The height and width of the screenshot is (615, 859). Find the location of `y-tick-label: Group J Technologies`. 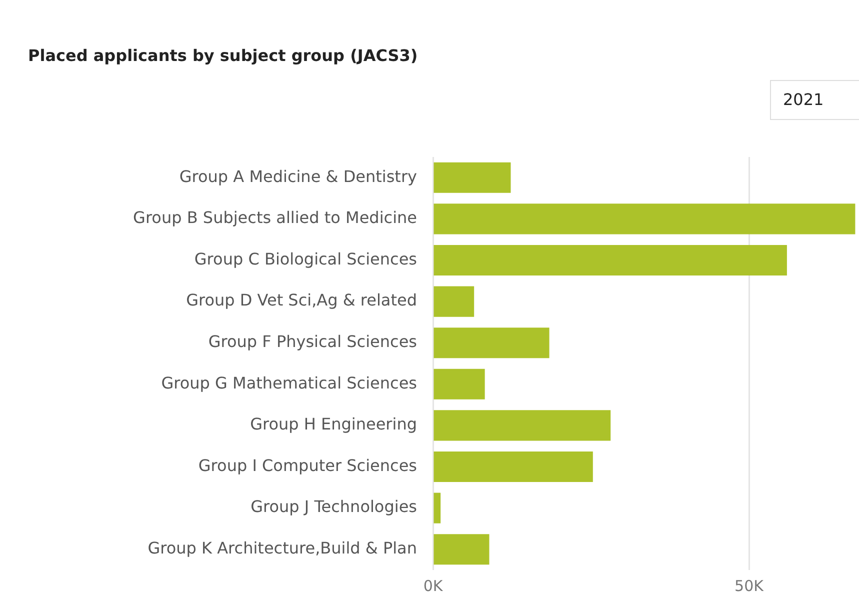

y-tick-label: Group J Technologies is located at coordinates (333, 506).